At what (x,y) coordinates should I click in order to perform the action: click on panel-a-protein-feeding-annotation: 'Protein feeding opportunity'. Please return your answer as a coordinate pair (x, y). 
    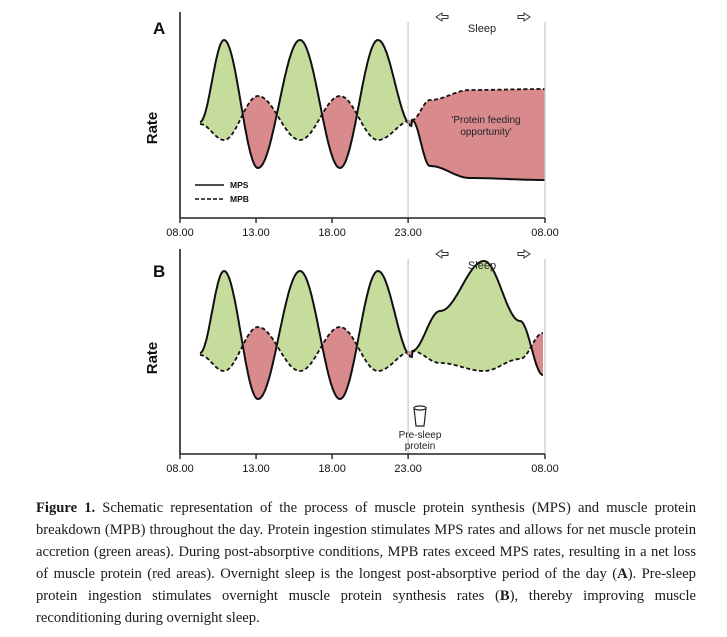
    Looking at the image, I should click on (485, 126).